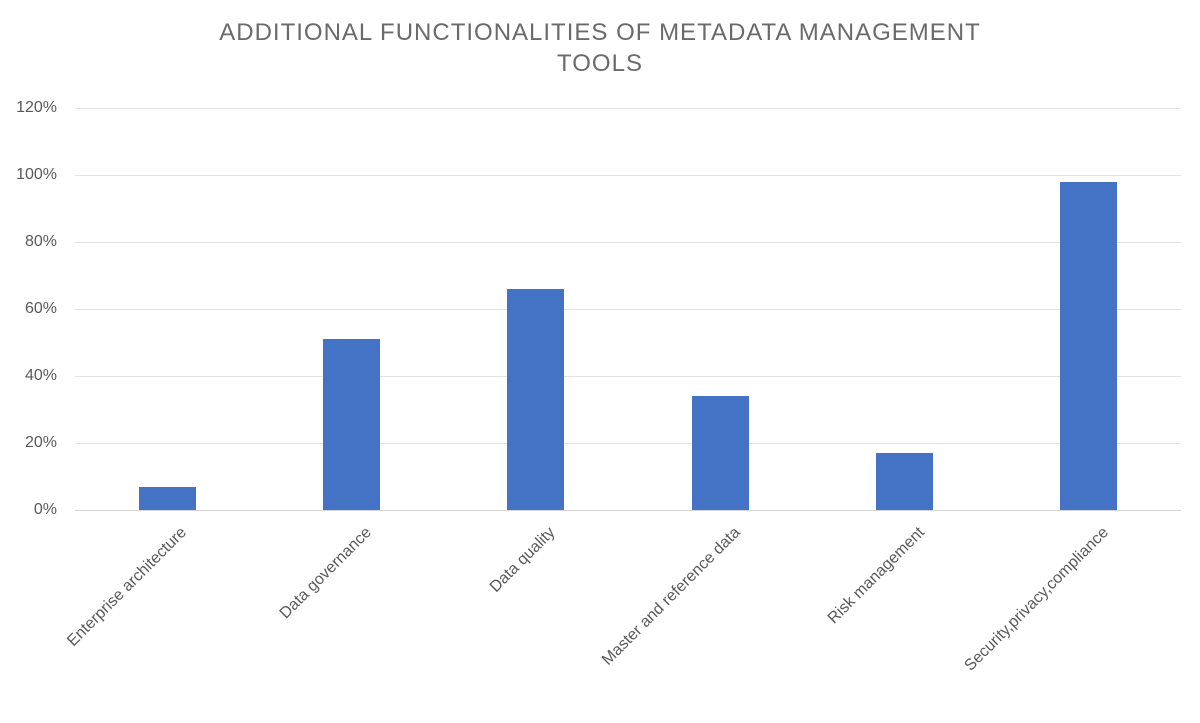  Describe the element at coordinates (40, 241) in the screenshot. I see `y-tick-label: 80%` at that location.